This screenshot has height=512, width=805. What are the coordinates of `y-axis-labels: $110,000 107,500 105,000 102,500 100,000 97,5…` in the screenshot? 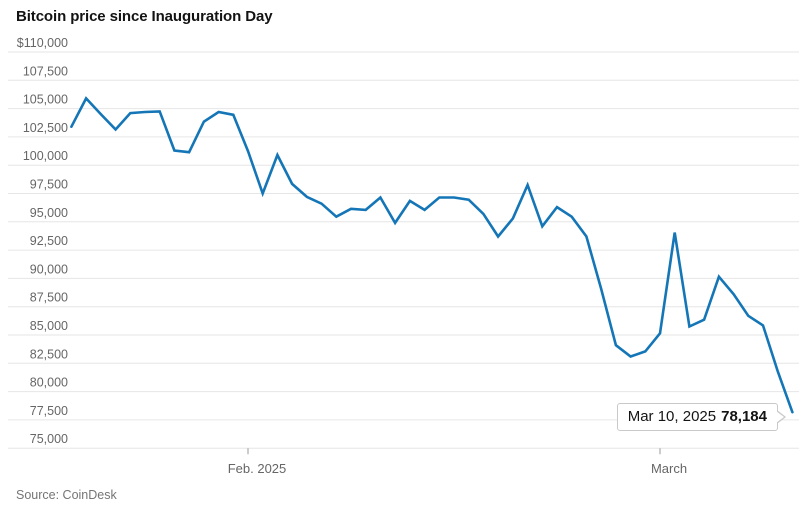 It's located at (42, 241).